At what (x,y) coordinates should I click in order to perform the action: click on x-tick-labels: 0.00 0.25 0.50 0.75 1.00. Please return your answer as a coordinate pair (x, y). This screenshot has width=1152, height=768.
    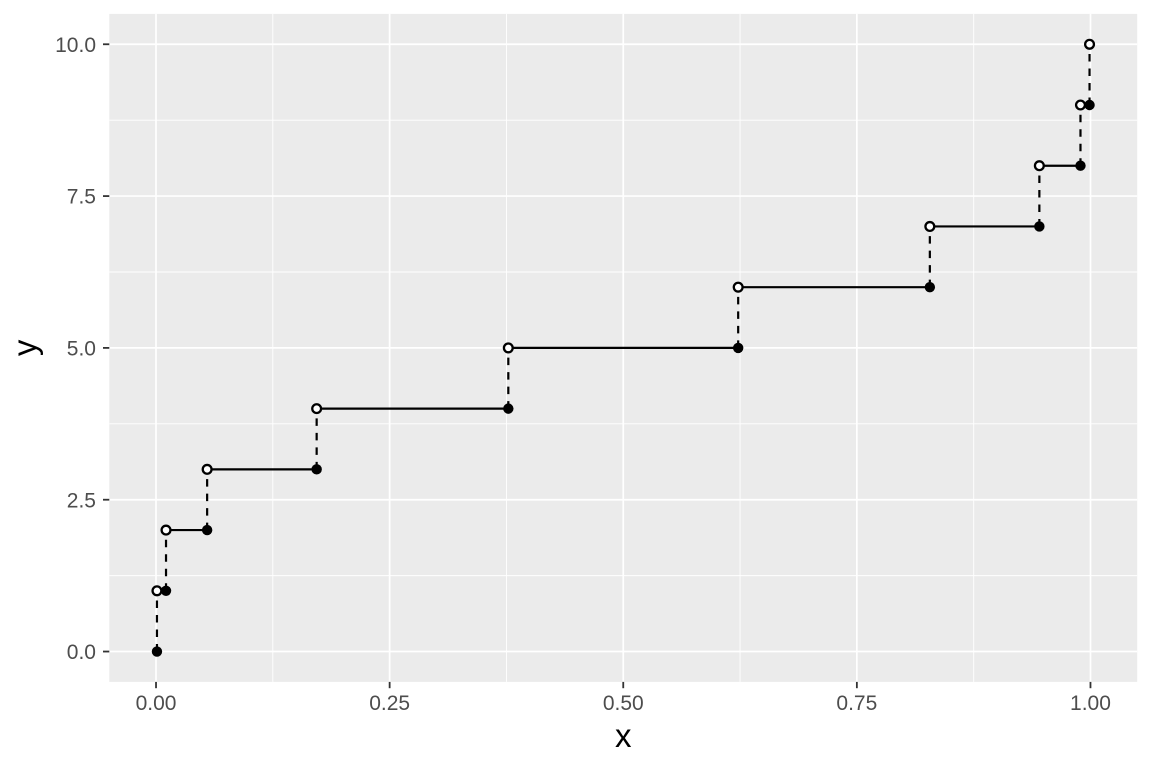
    Looking at the image, I should click on (623, 703).